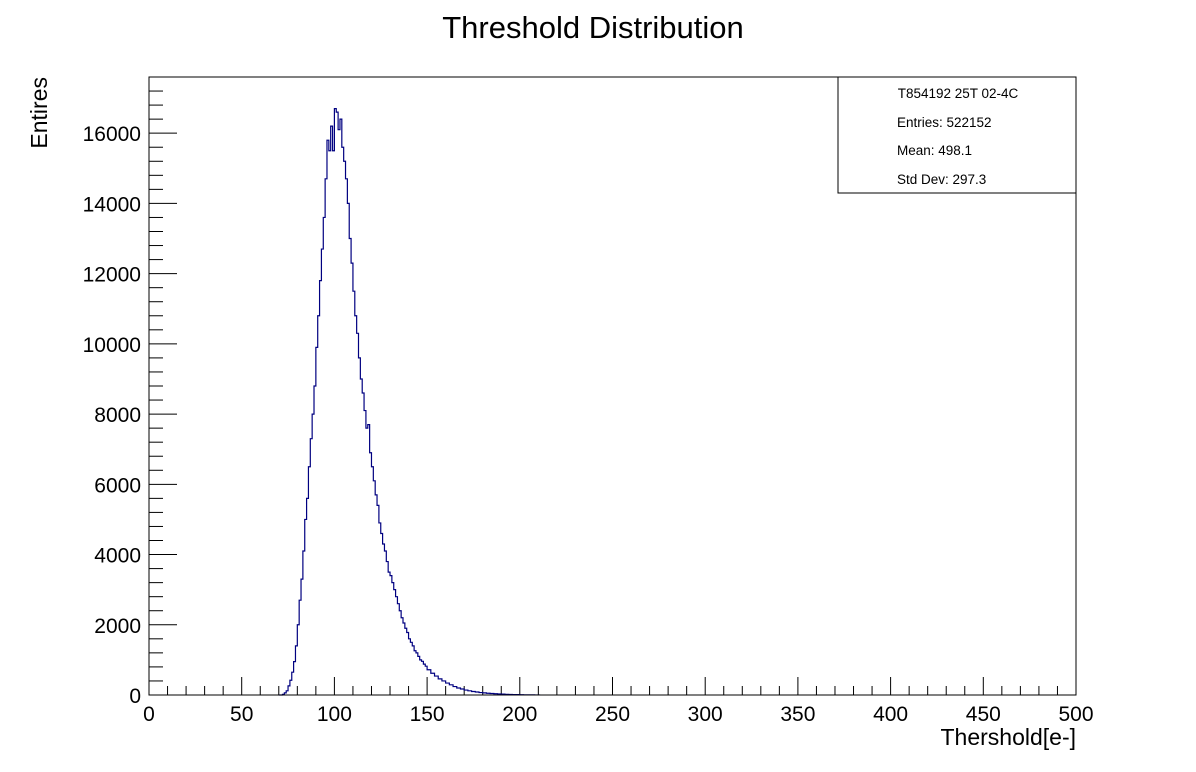 This screenshot has height=772, width=1196. What do you see at coordinates (117, 556) in the screenshot?
I see `y-tick-label: 4000` at bounding box center [117, 556].